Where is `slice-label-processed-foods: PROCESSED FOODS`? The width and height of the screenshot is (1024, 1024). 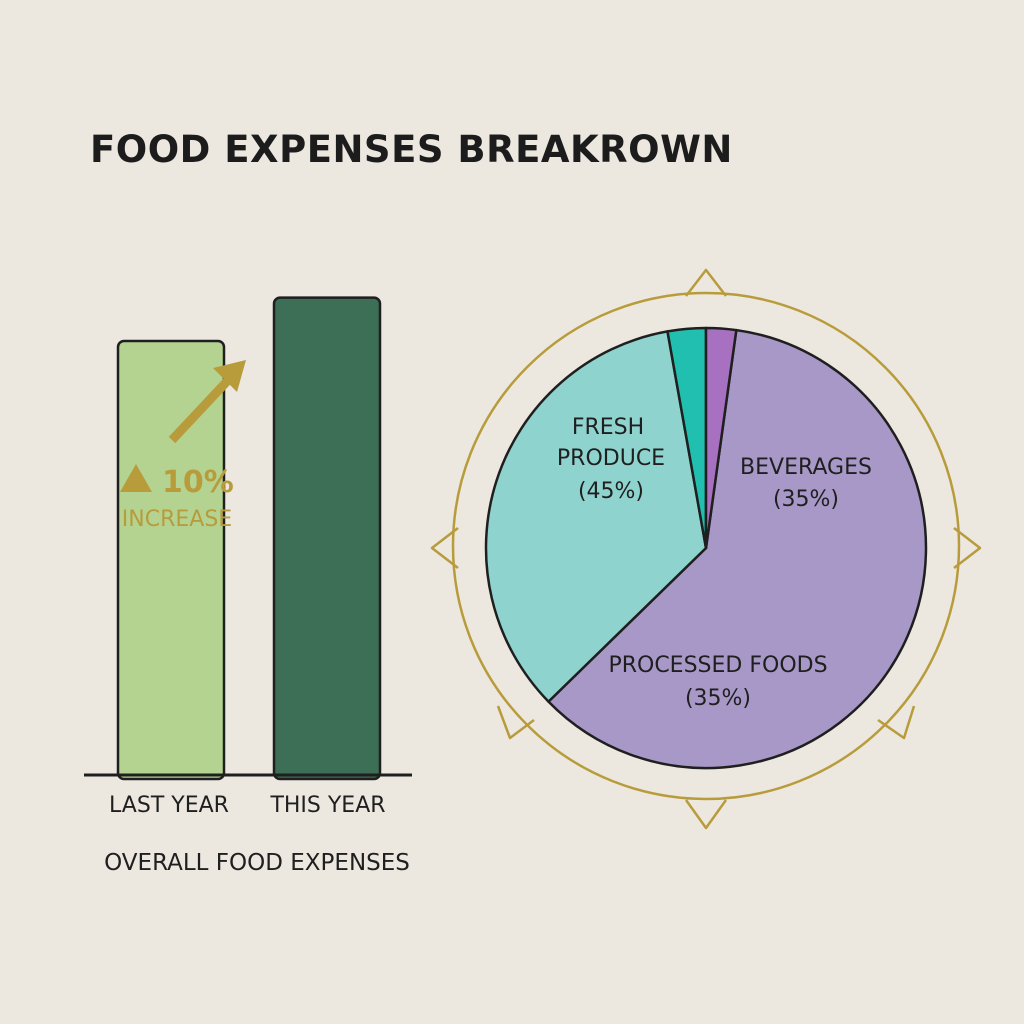 slice-label-processed-foods: PROCESSED FOODS is located at coordinates (717, 665).